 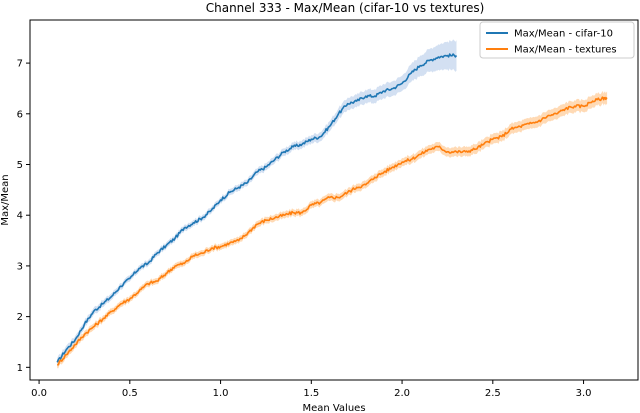 I want to click on y-tick-label: 6, so click(x=20, y=114).